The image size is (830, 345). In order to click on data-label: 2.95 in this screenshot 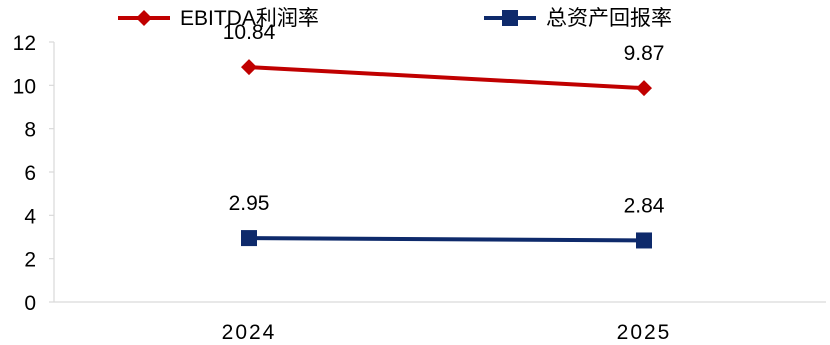, I will do `click(249, 203)`.